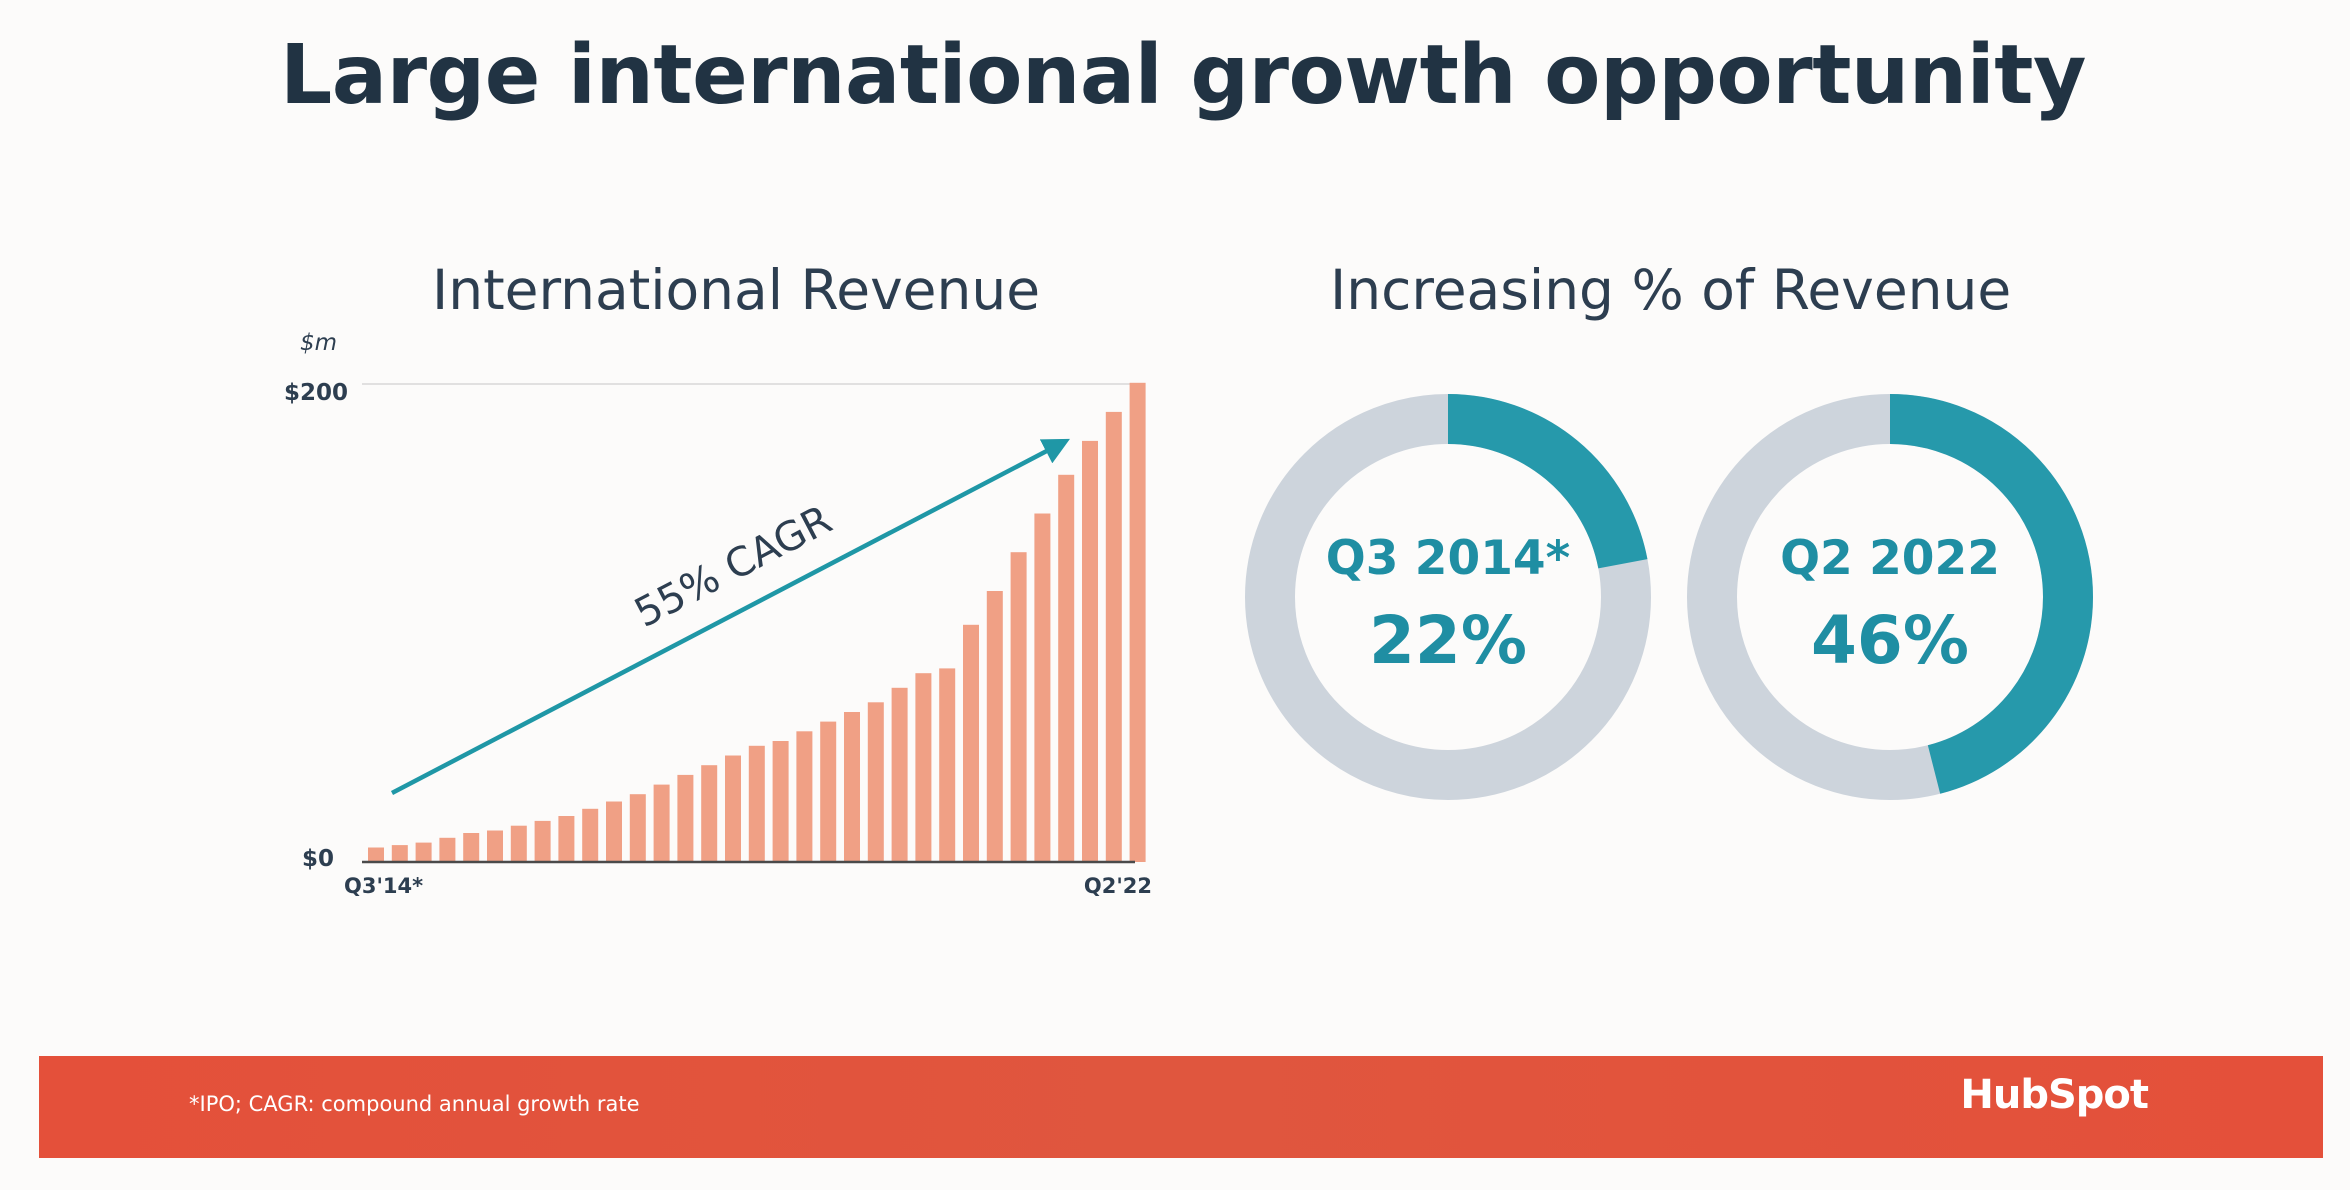  What do you see at coordinates (1118, 886) in the screenshot?
I see `x-tick-last: Q2'22` at bounding box center [1118, 886].